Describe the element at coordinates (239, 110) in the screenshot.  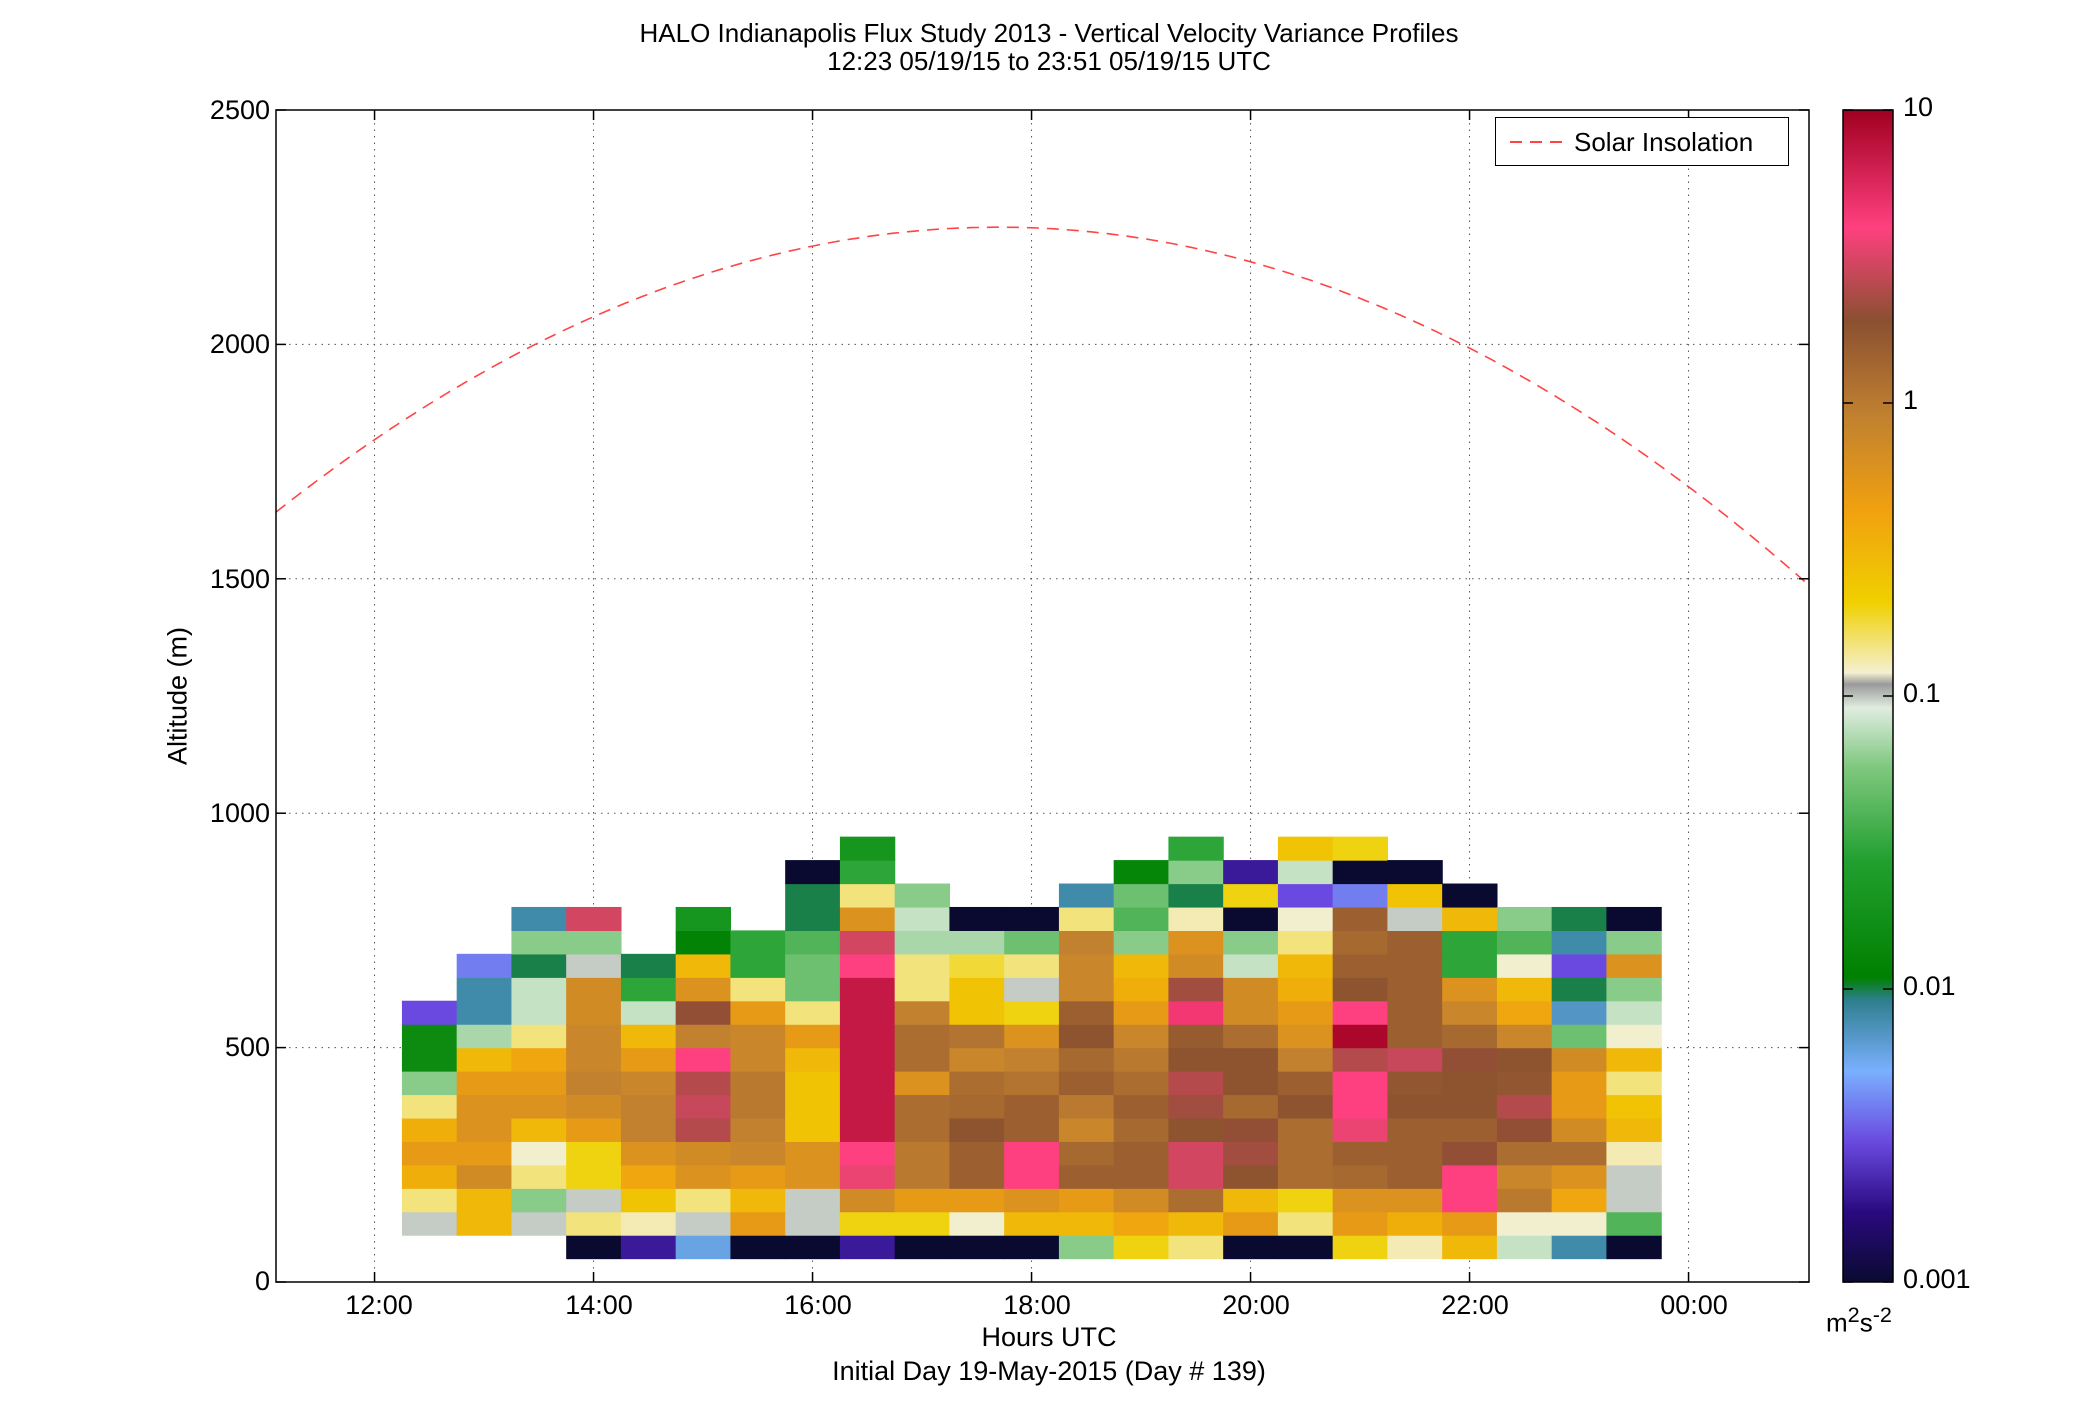
I see `y-tick-label: 2500` at that location.